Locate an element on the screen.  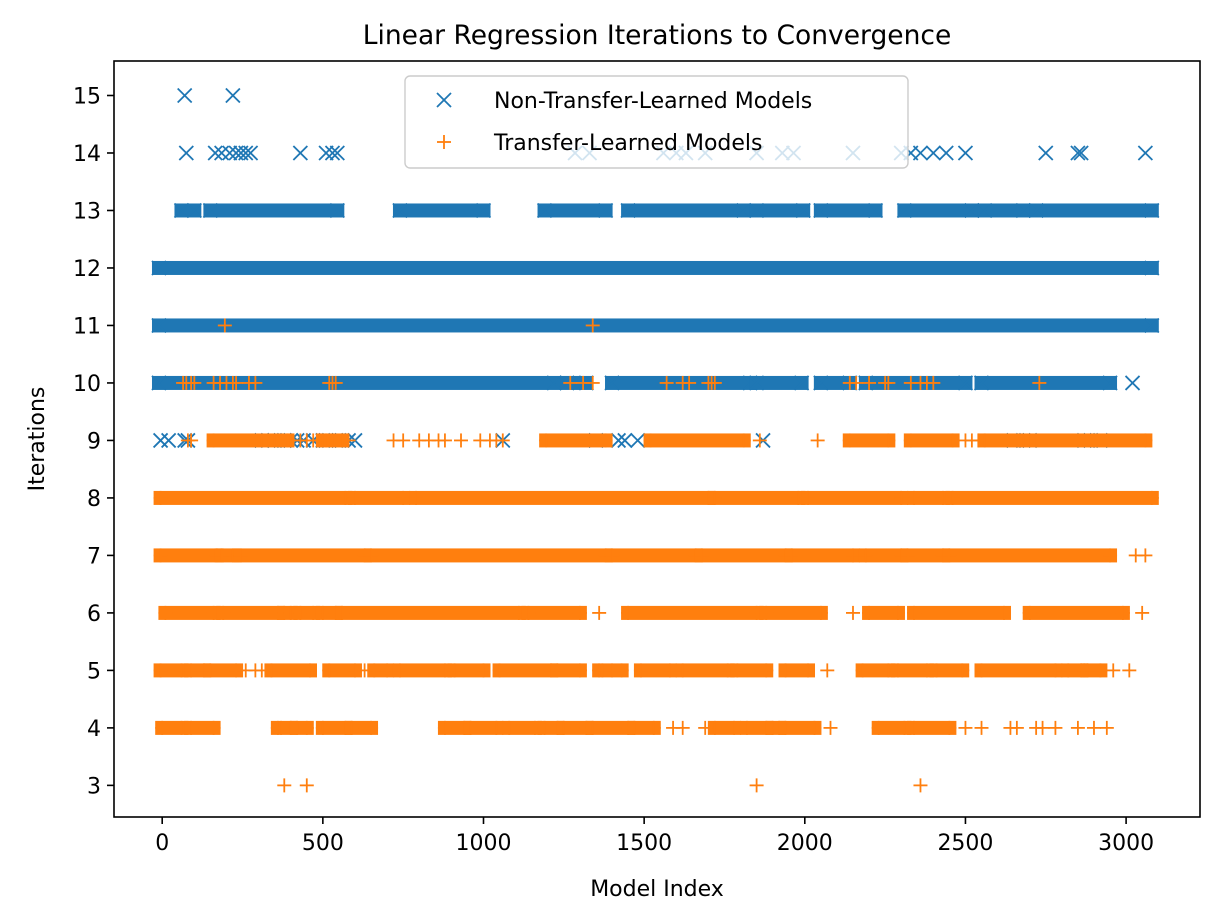
y-tick-label: 9 is located at coordinates (94, 441).